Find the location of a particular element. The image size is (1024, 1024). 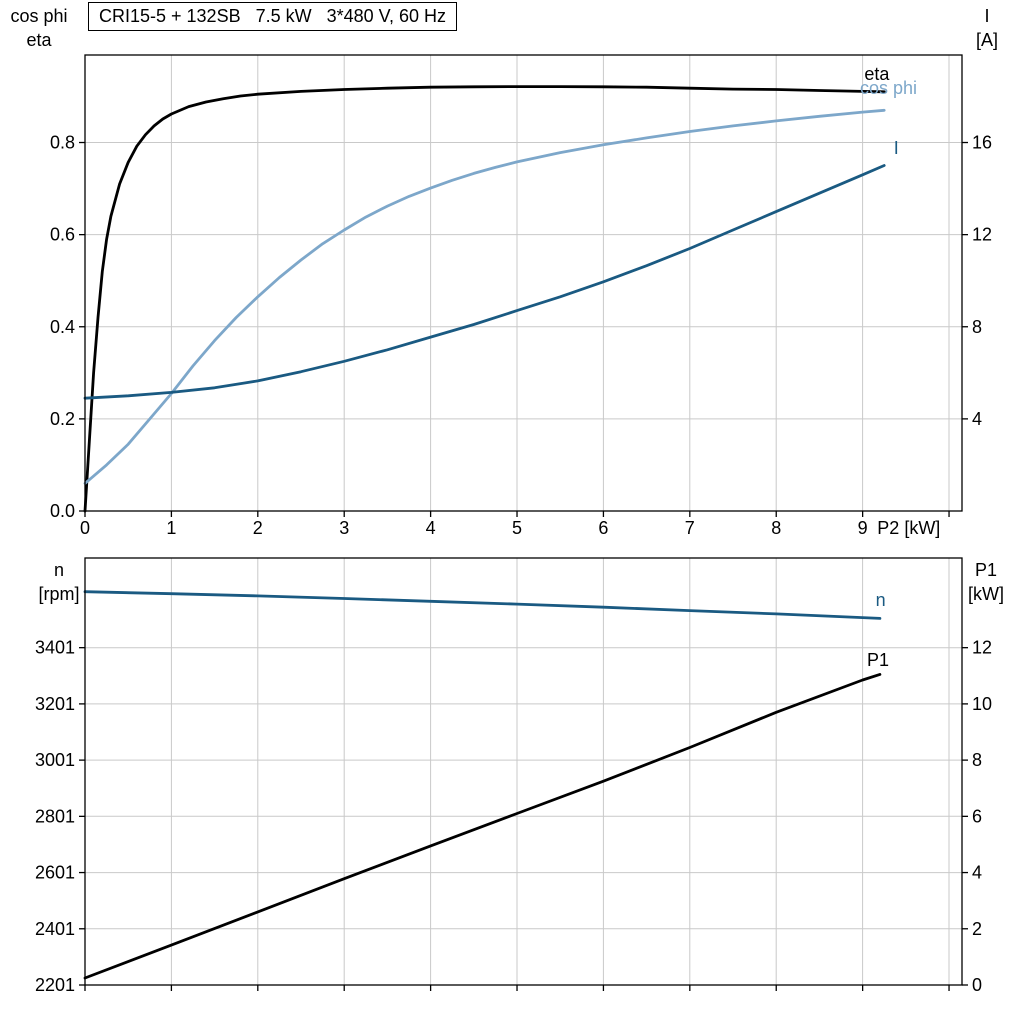

svg-text: 5 is located at coordinates (517, 528).